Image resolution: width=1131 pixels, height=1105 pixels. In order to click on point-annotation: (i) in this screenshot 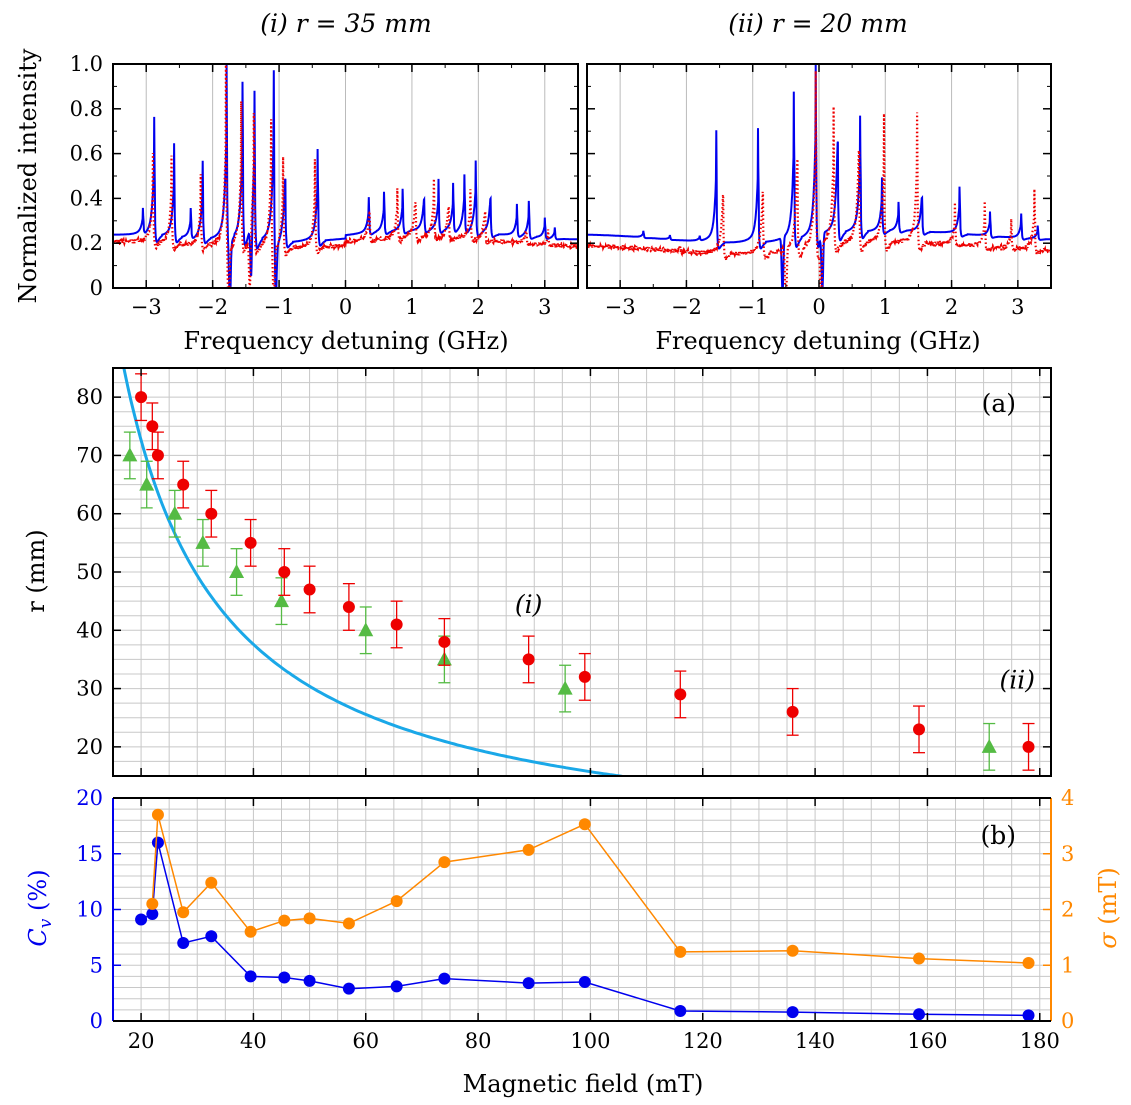, I will do `click(529, 604)`.